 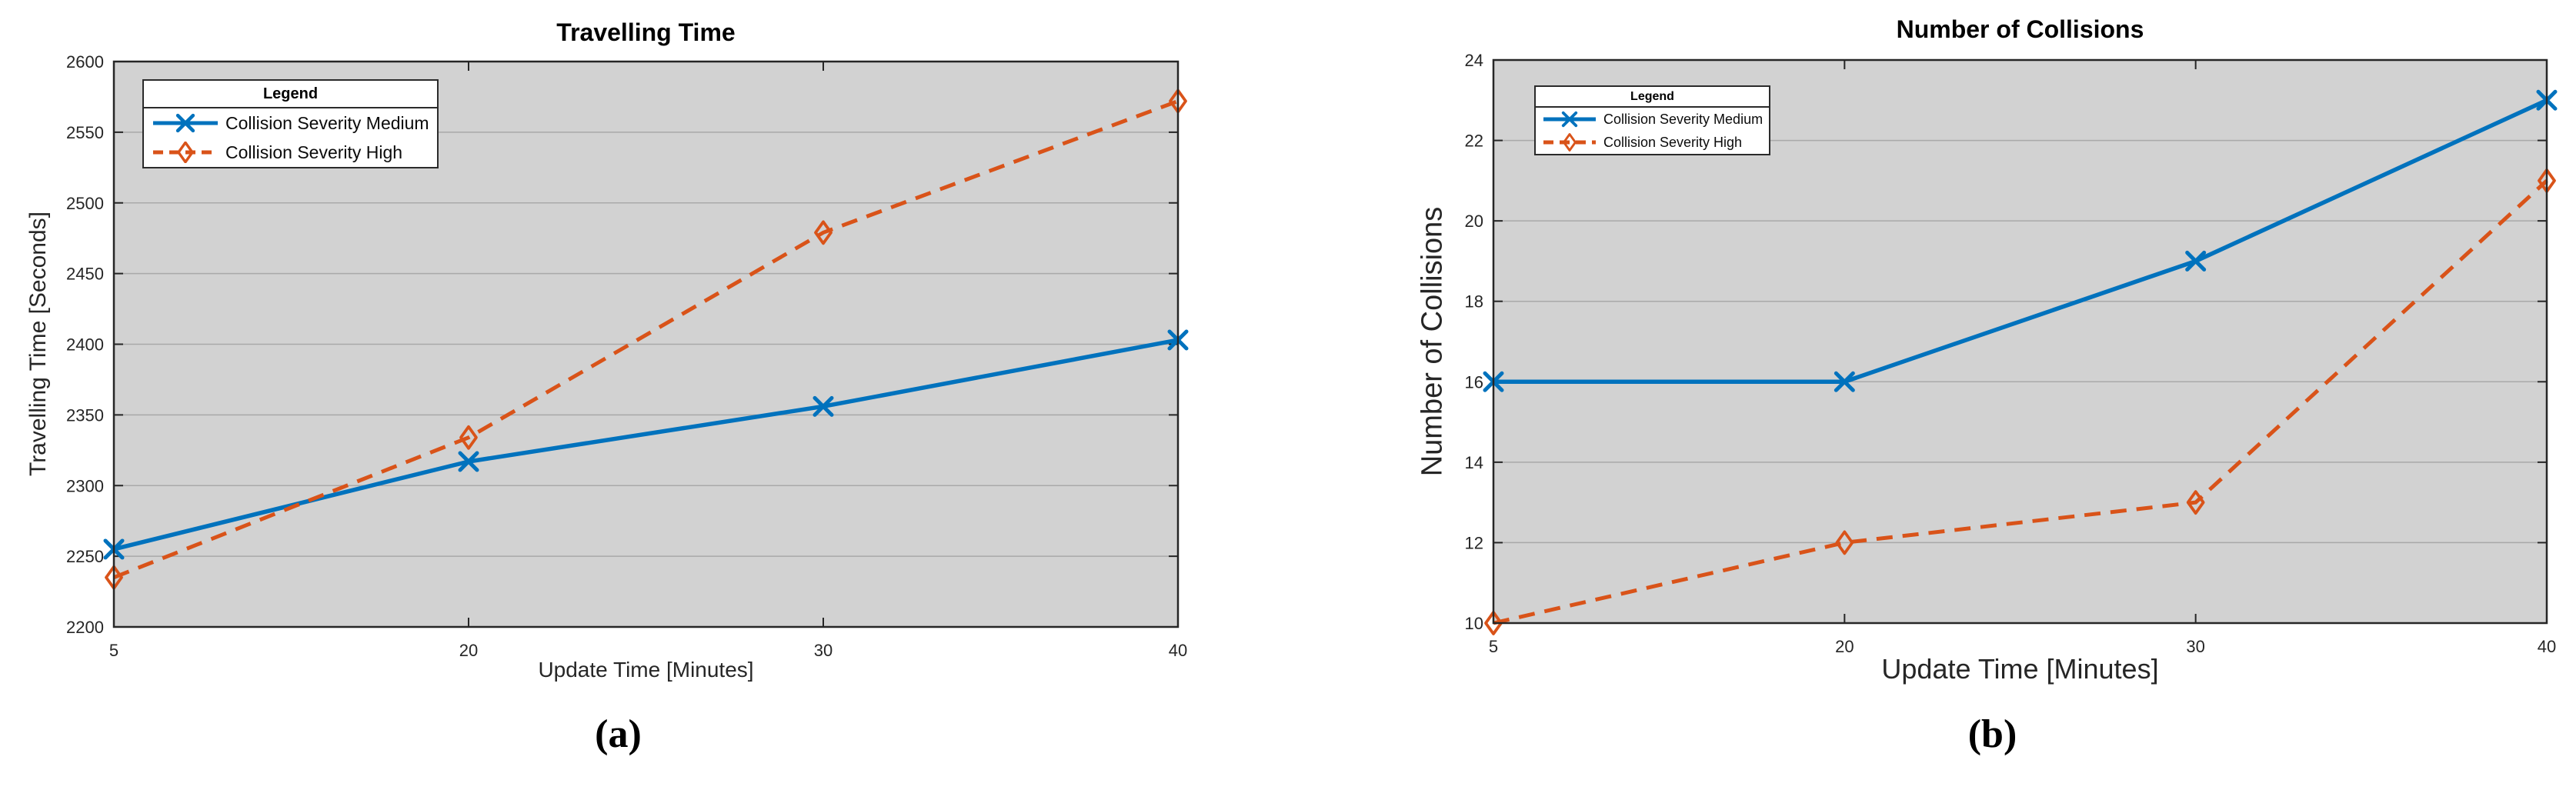 What do you see at coordinates (85, 275) in the screenshot?
I see `svg-text: 2450` at bounding box center [85, 275].